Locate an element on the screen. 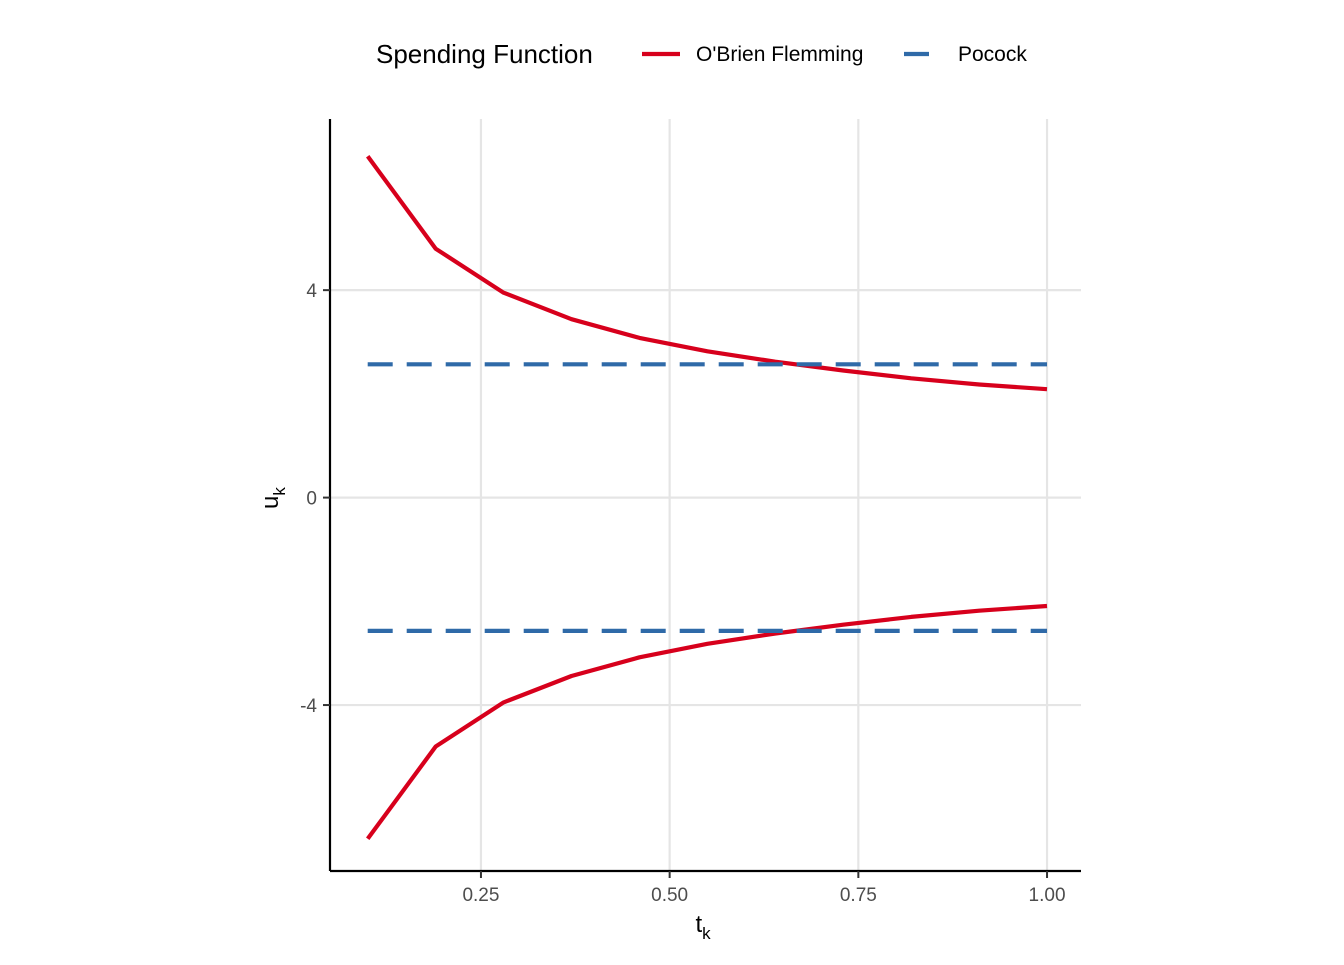 Image resolution: width=1344 pixels, height=965 pixels. x-axis-title: tk is located at coordinates (704, 927).